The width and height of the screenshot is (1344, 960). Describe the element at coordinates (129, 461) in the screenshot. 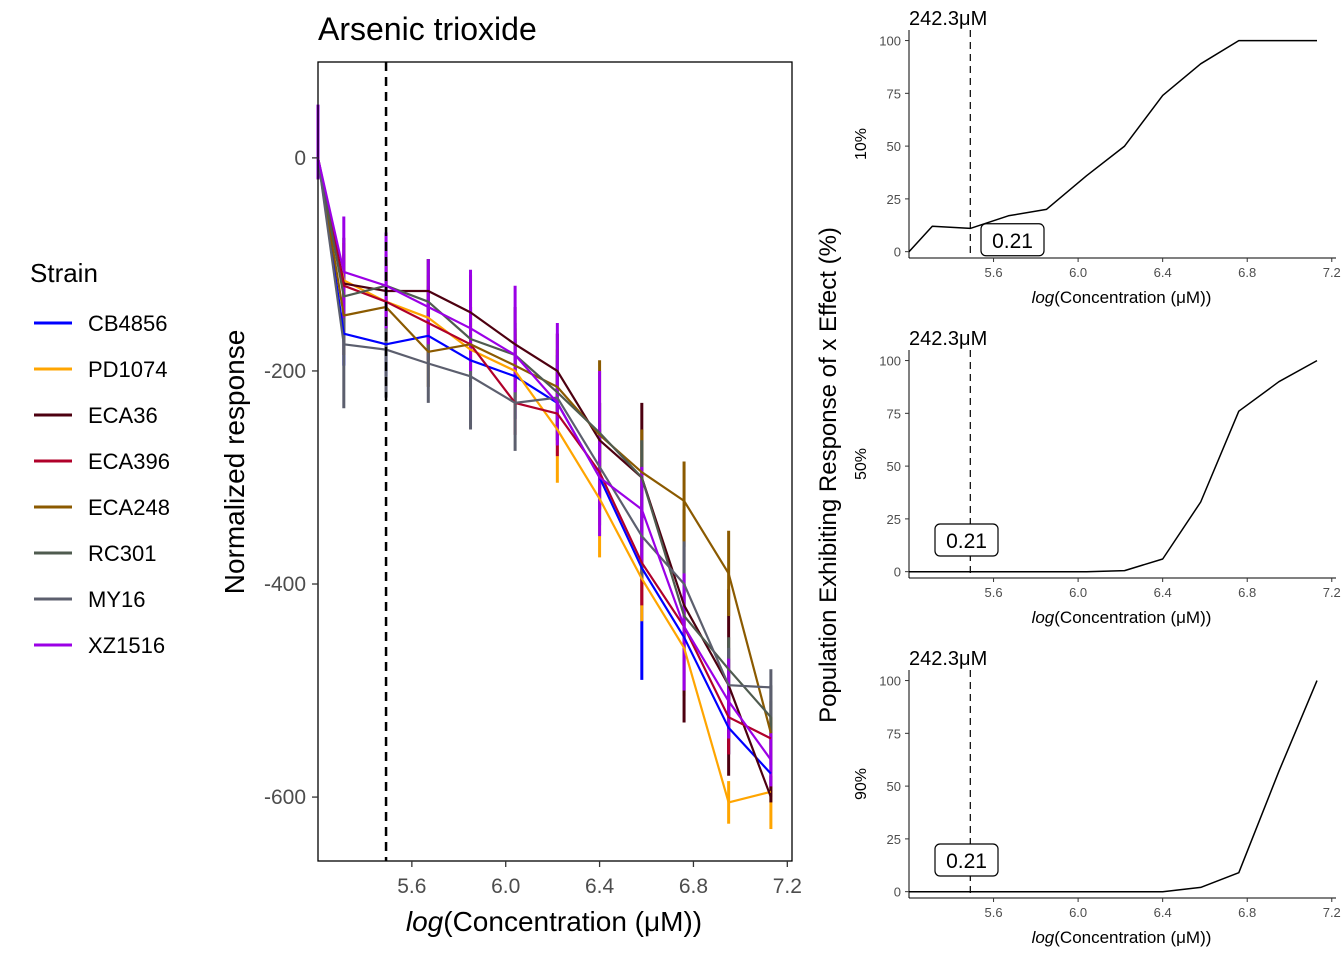

I see `legend-label-eca396: ECA396` at that location.